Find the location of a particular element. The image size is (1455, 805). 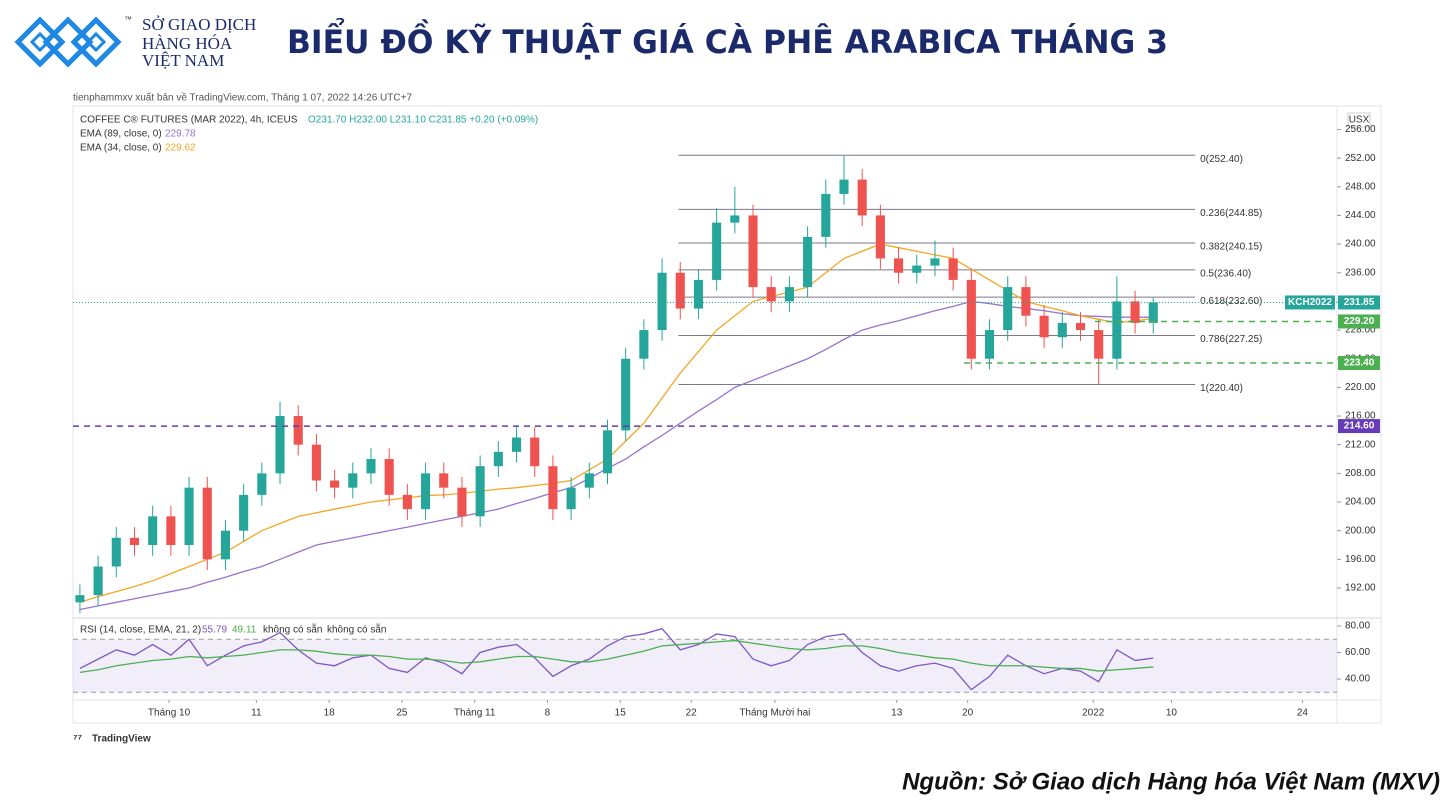

x-tick-label: 22 is located at coordinates (692, 713).